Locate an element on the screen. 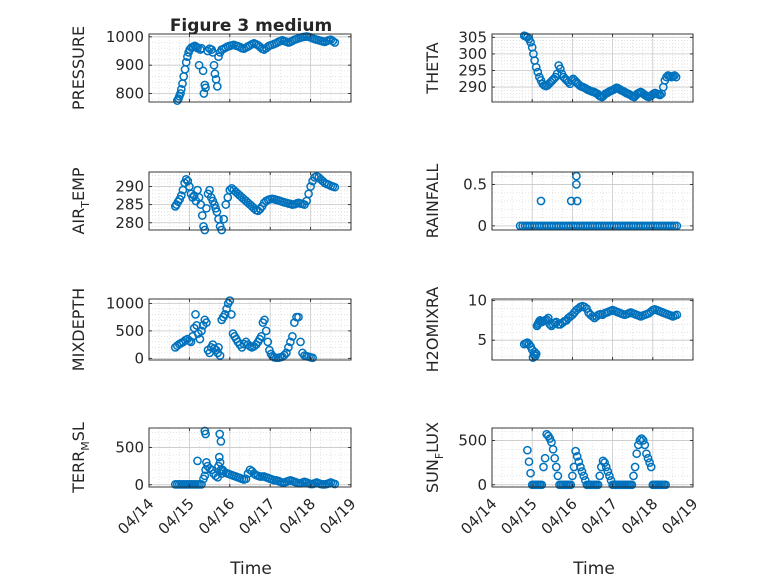 Image resolution: width=778 pixels, height=583 pixels. subplot-pressure: 800 900 1000 PRESSURE is located at coordinates (210, 68).